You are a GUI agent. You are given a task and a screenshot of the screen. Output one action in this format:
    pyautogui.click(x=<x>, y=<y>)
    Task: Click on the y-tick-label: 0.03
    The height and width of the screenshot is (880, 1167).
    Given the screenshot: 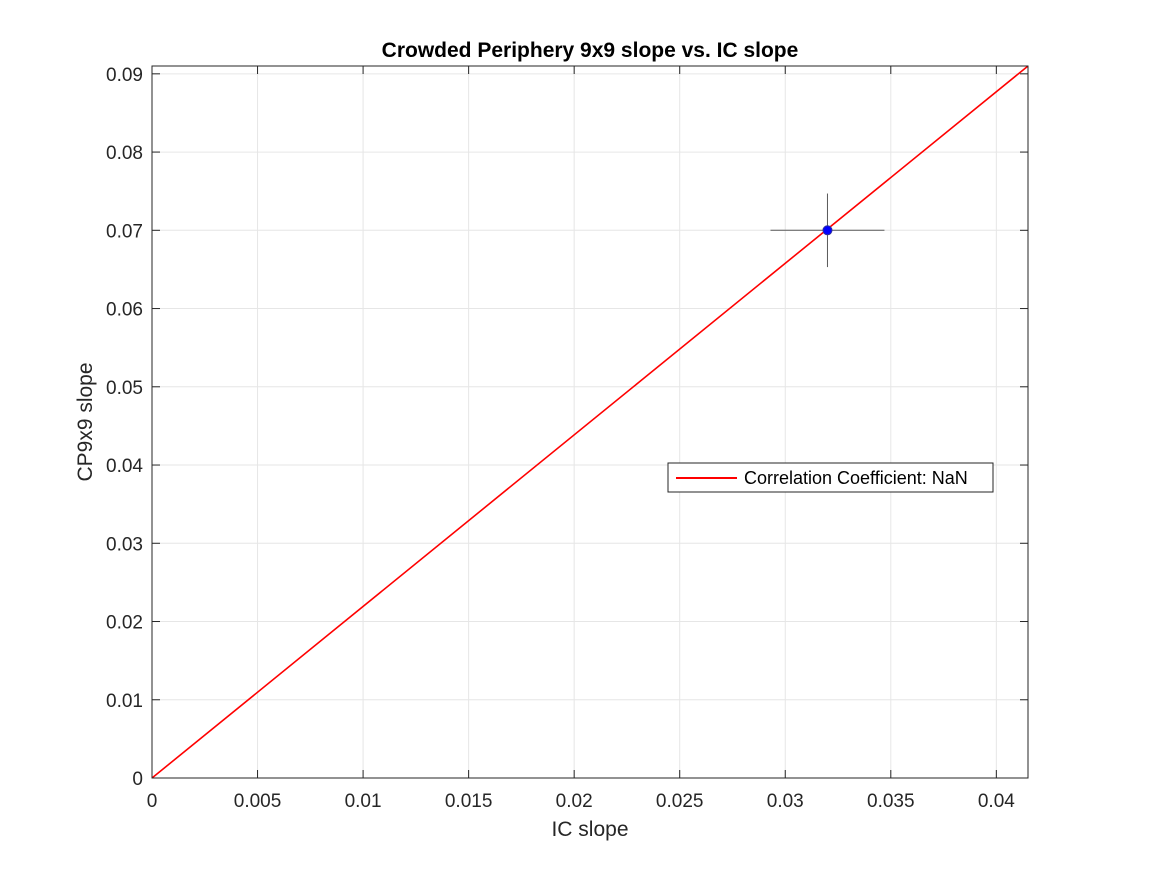 What is the action you would take?
    pyautogui.click(x=124, y=544)
    